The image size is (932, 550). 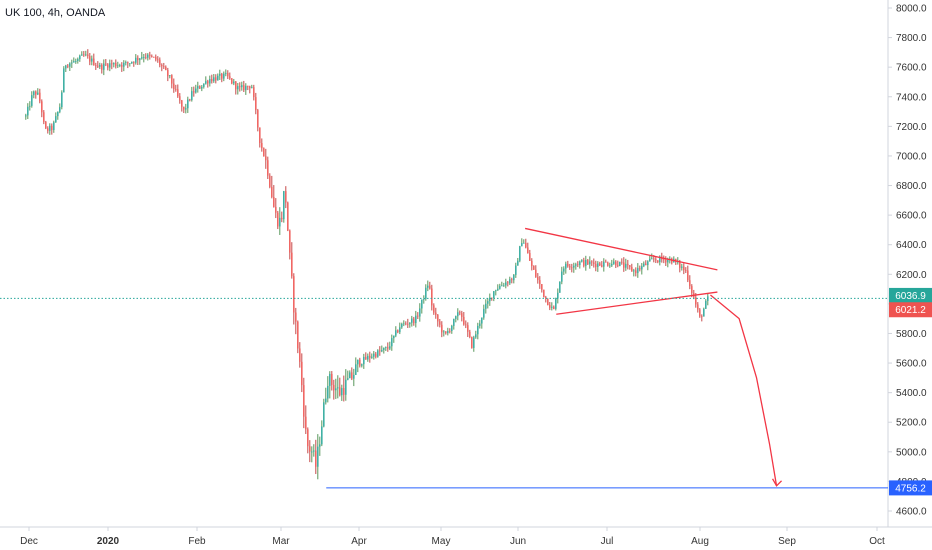 I want to click on triangle-upper-trendline, so click(x=621, y=249).